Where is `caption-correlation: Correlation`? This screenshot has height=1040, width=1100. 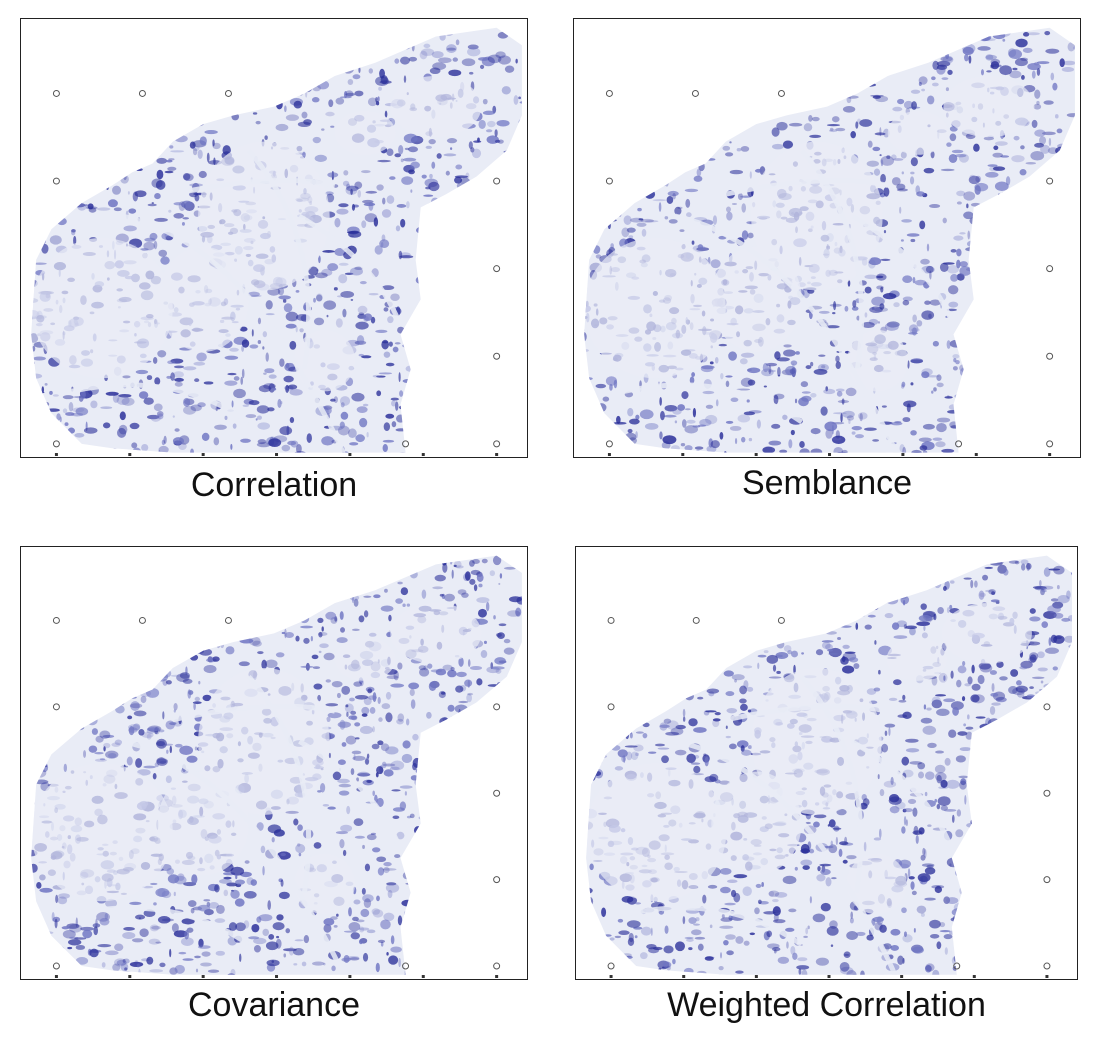
caption-correlation: Correlation is located at coordinates (274, 485).